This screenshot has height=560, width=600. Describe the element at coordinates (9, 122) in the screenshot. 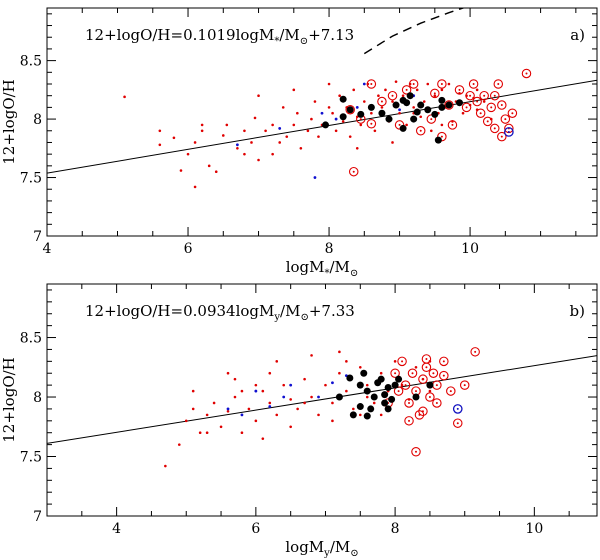

I see `panel-a-y-axis-label: 12+logO/H` at that location.